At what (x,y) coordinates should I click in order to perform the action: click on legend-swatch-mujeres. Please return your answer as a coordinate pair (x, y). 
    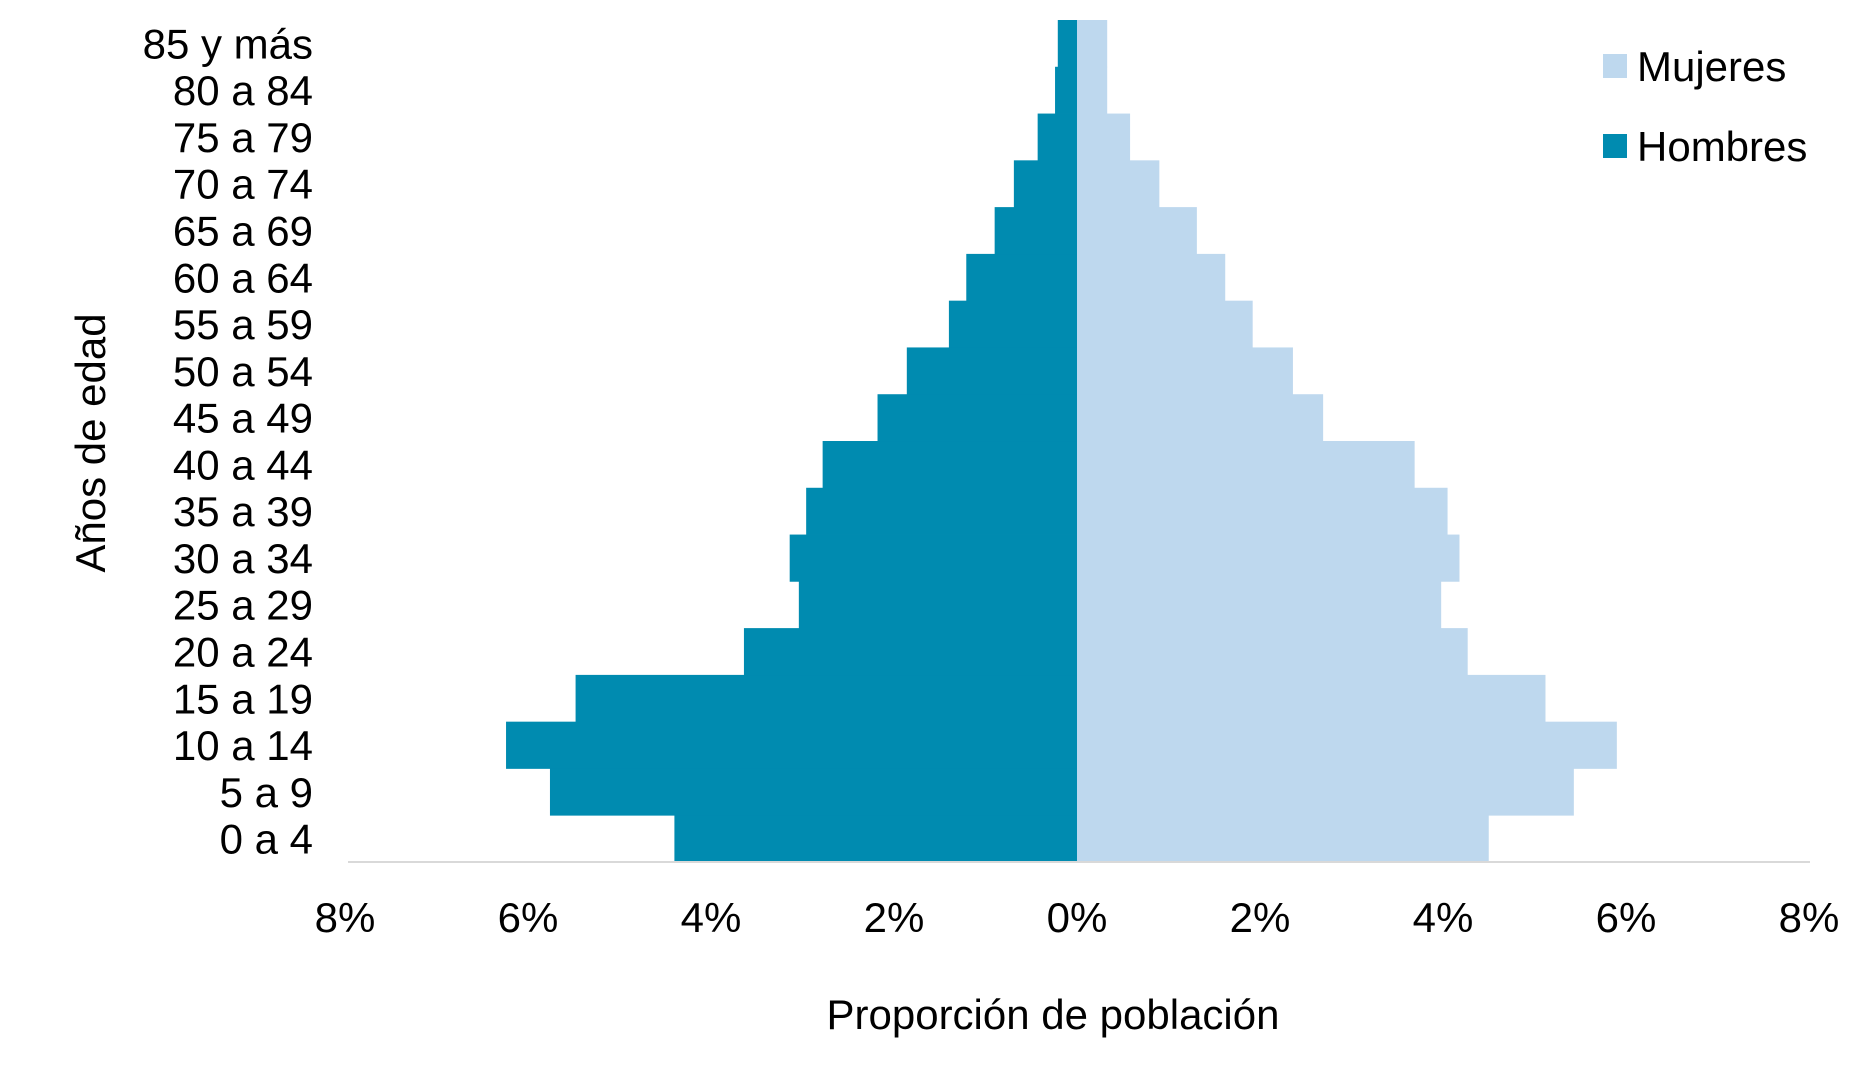
    Looking at the image, I should click on (1615, 66).